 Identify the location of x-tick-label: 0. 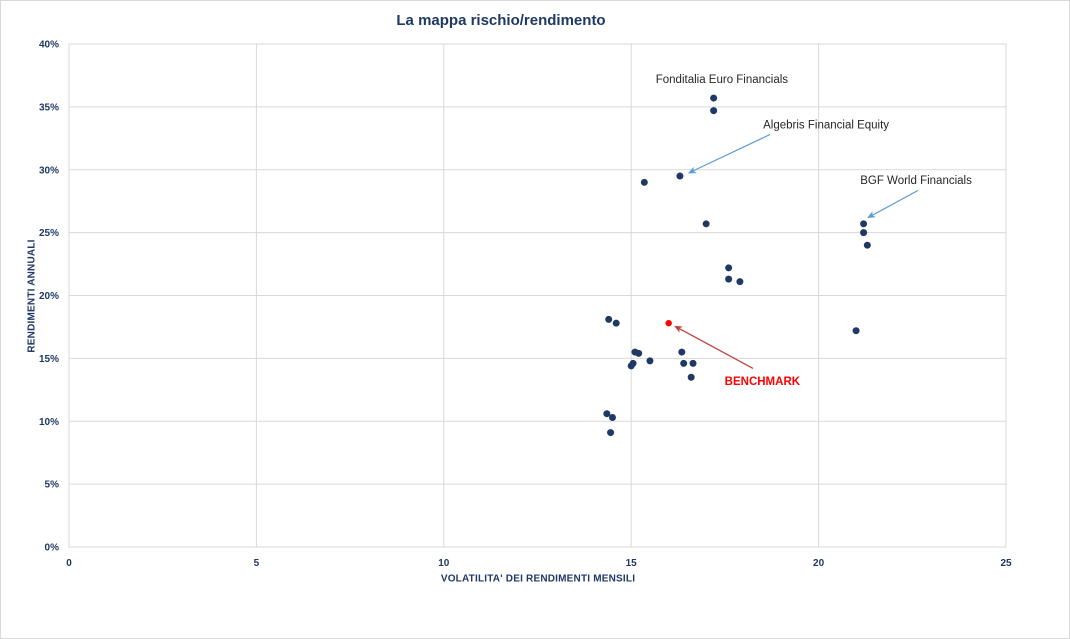
(69, 563).